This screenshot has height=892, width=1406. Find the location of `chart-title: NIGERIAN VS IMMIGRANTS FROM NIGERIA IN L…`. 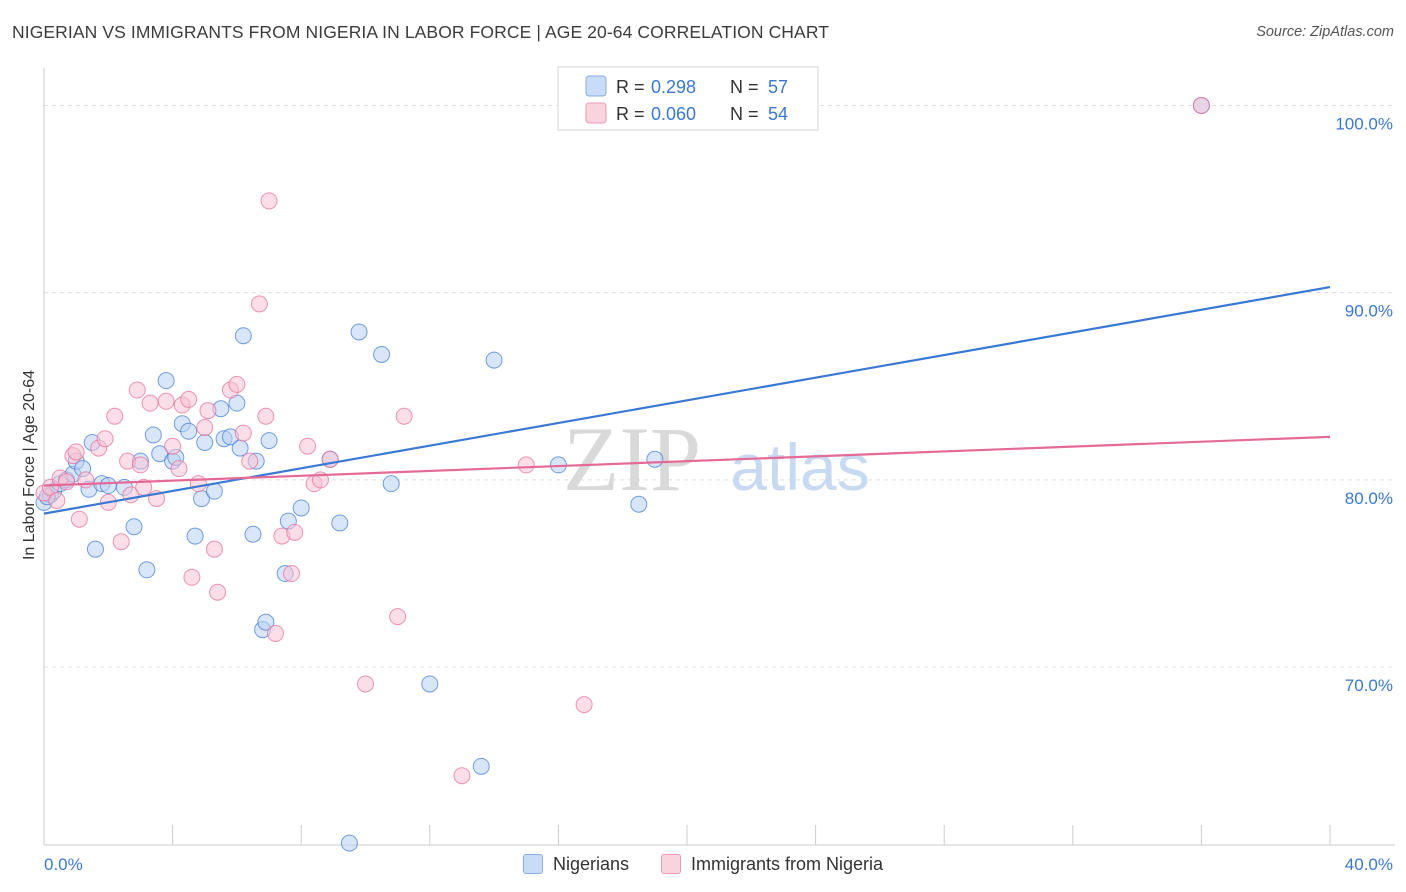

chart-title: NIGERIAN VS IMMIGRANTS FROM NIGERIA IN L… is located at coordinates (421, 32).